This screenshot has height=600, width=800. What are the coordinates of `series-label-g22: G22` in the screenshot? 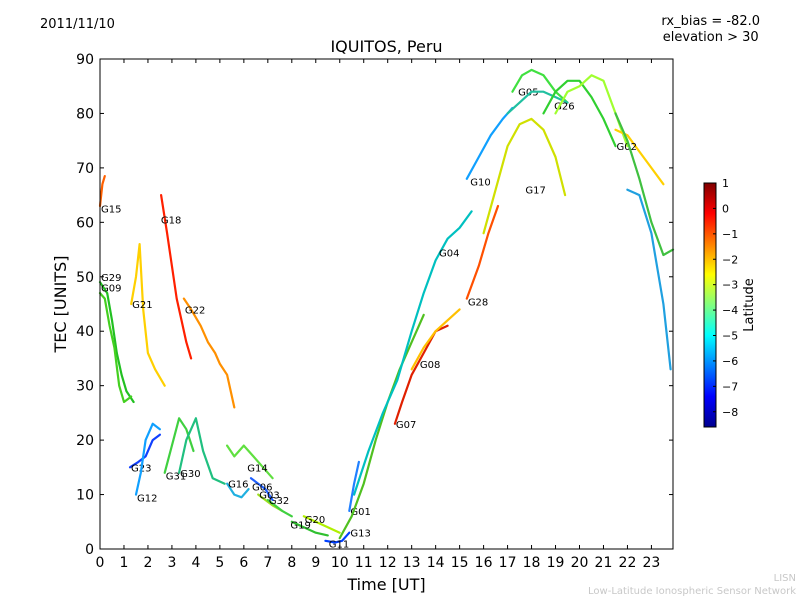 It's located at (195, 310).